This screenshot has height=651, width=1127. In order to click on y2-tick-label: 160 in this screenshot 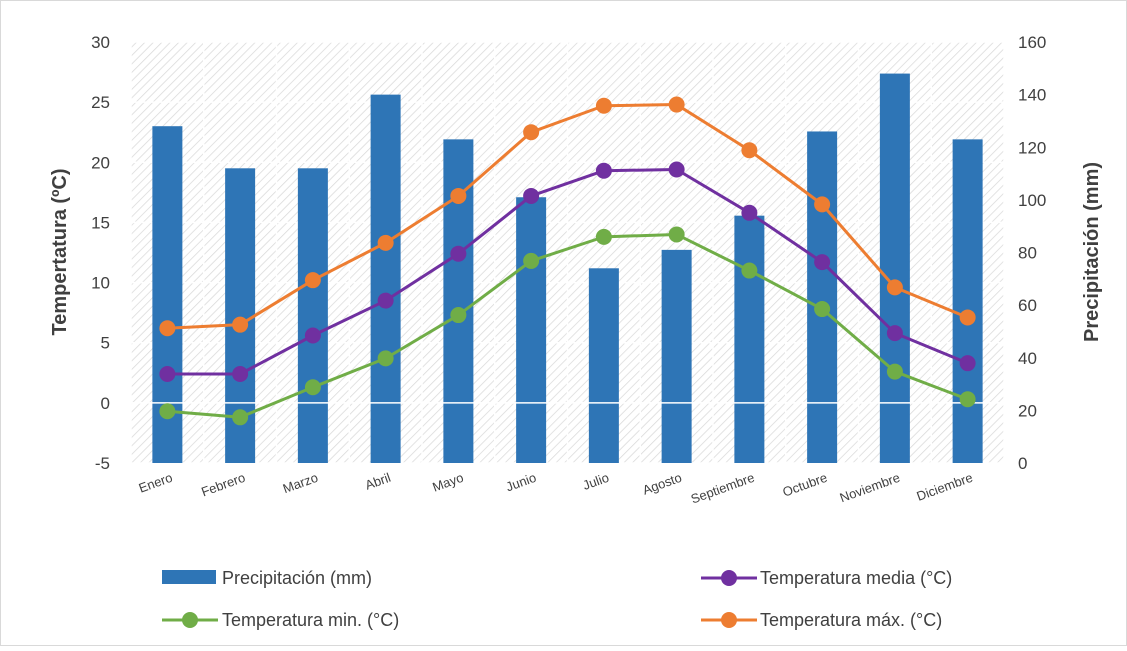, I will do `click(1032, 42)`.